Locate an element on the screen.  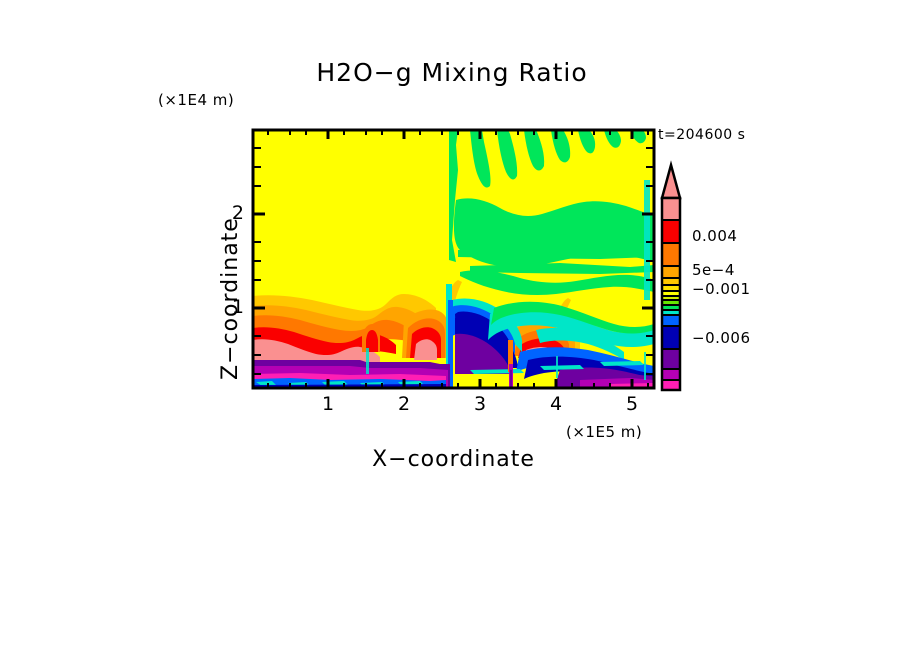
colorbar-tick-label: 0.004 is located at coordinates (715, 236).